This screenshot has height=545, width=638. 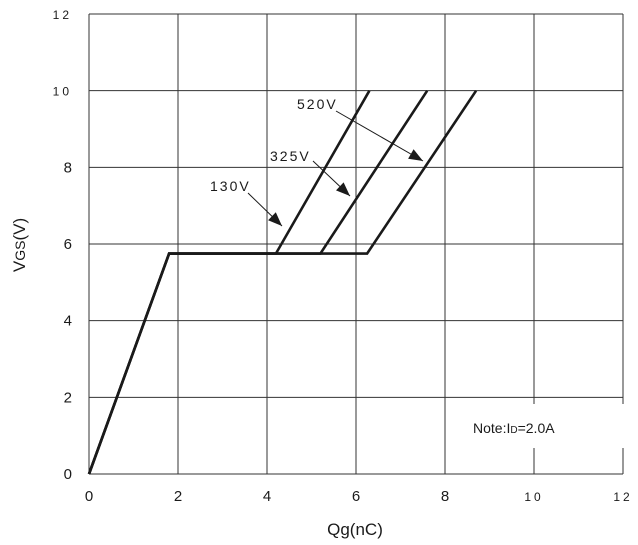 What do you see at coordinates (379, 136) in the screenshot?
I see `annotation-arrow-line` at bounding box center [379, 136].